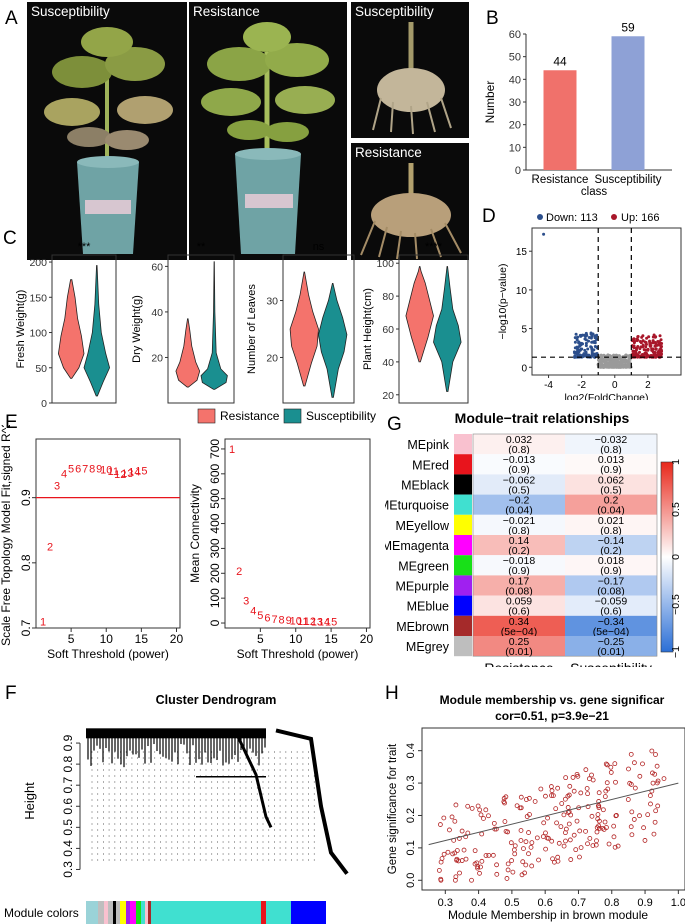 This screenshot has height=924, width=685. I want to click on violin, so click(447, 329).